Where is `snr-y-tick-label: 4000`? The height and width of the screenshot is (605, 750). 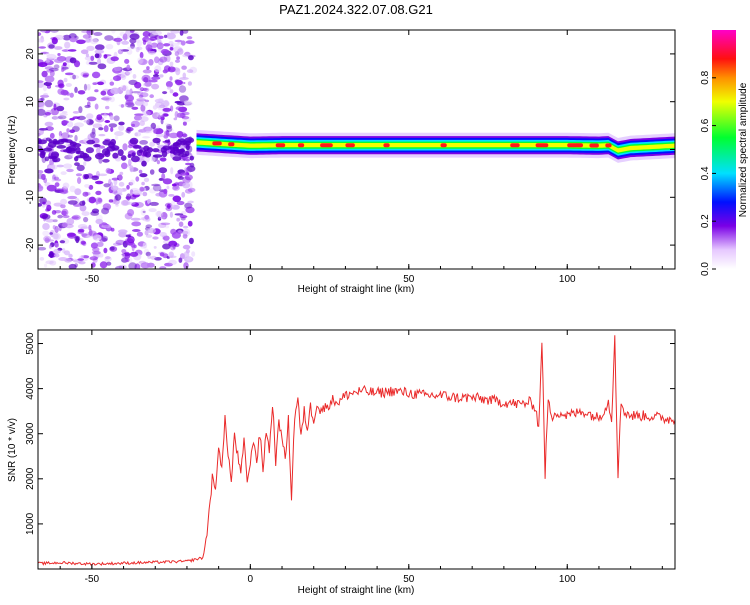
snr-y-tick-label: 4000 is located at coordinates (30, 388).